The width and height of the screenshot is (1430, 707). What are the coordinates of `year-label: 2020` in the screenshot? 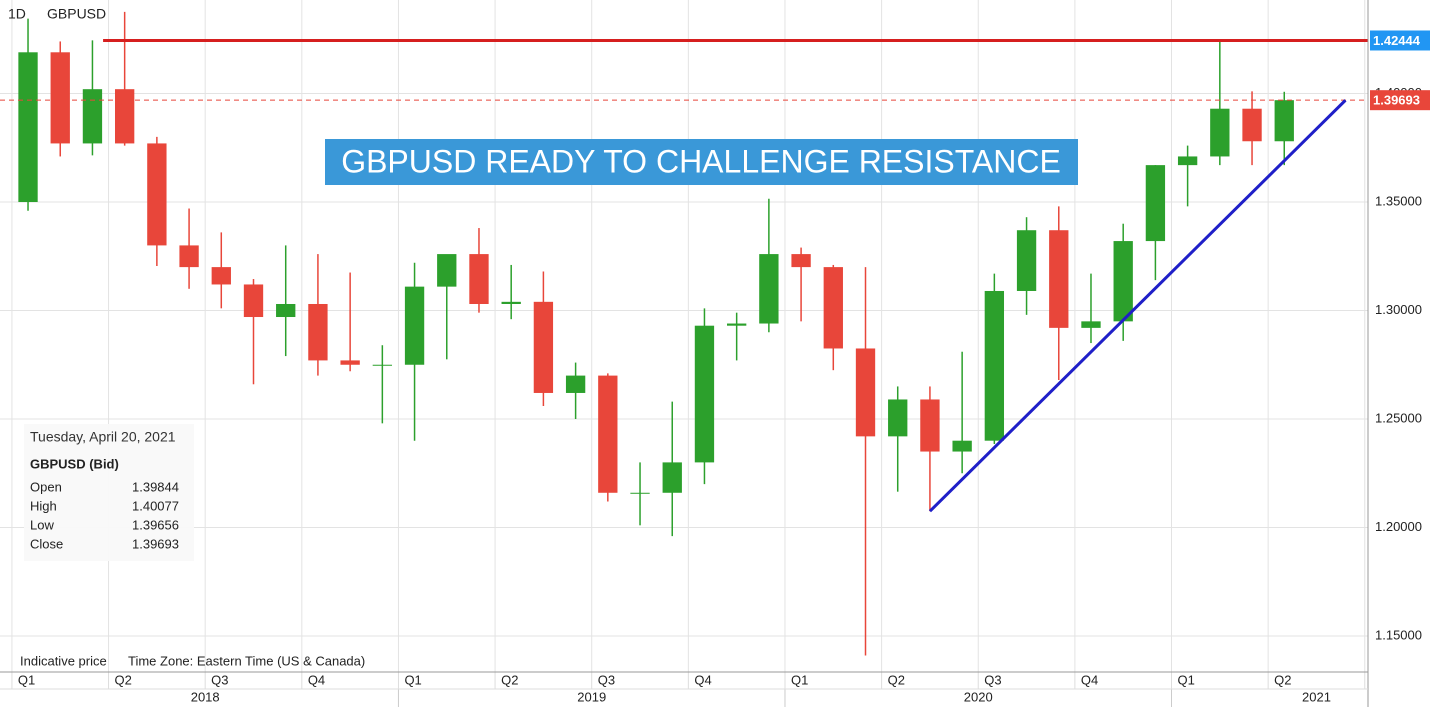 It's located at (978, 696).